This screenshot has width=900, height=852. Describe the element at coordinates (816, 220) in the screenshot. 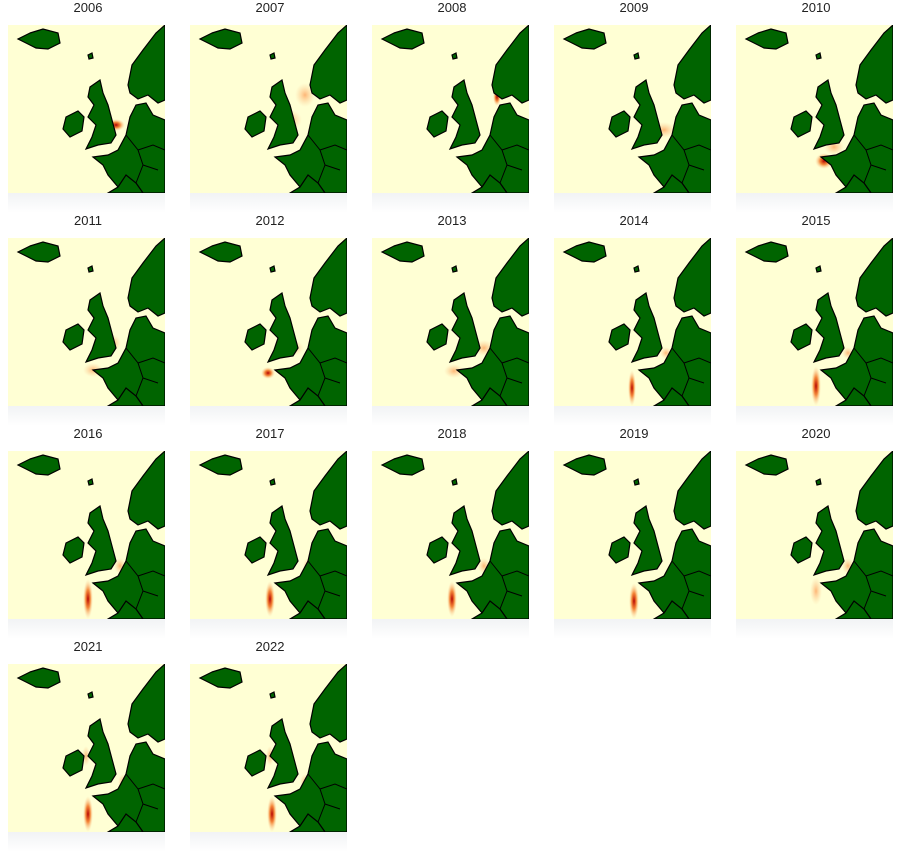

I see `panel-year-title: 2015` at that location.